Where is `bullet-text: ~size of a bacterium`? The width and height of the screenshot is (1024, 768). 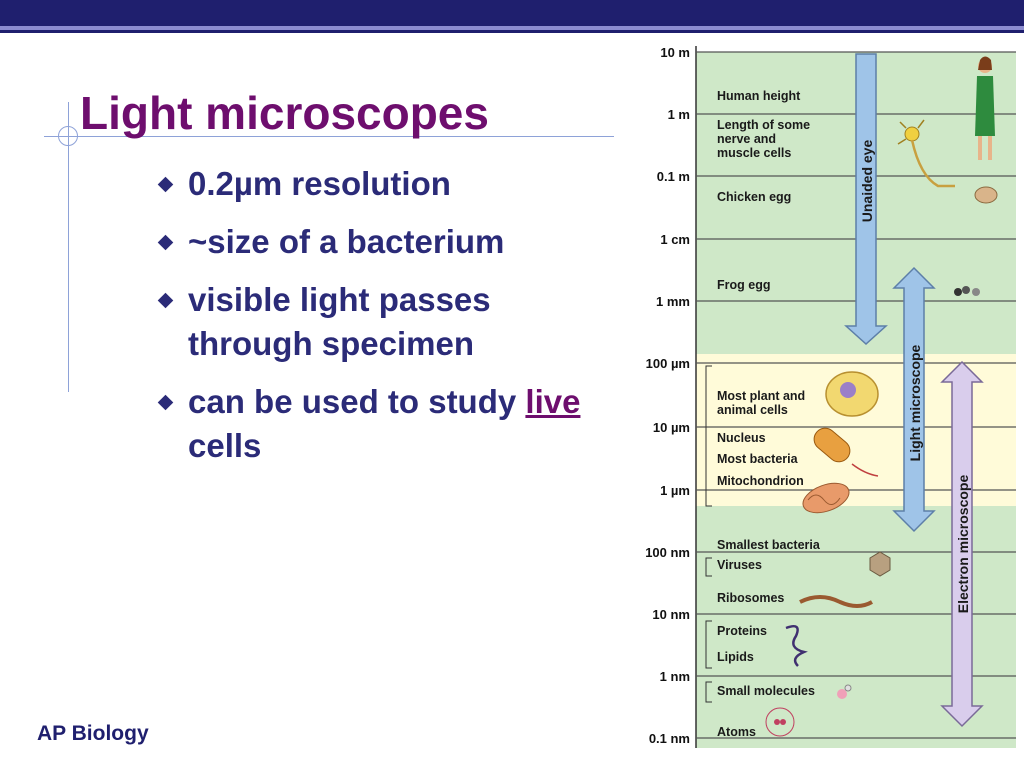 bullet-text: ~size of a bacterium is located at coordinates (346, 241).